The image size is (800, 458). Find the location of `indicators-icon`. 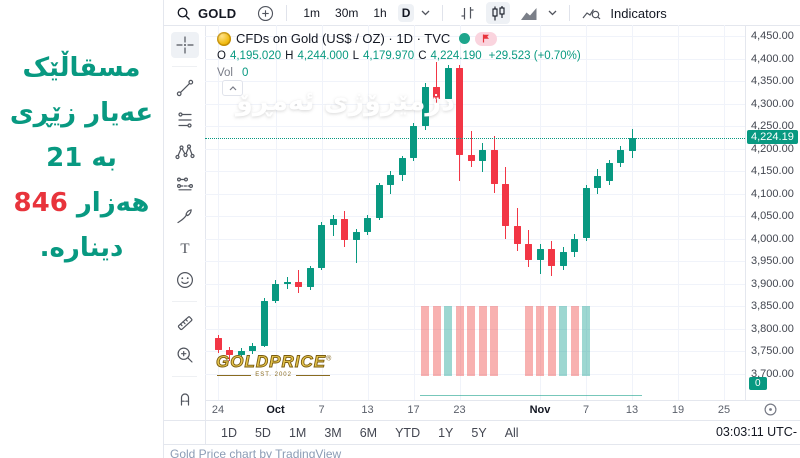

indicators-icon is located at coordinates (591, 13).